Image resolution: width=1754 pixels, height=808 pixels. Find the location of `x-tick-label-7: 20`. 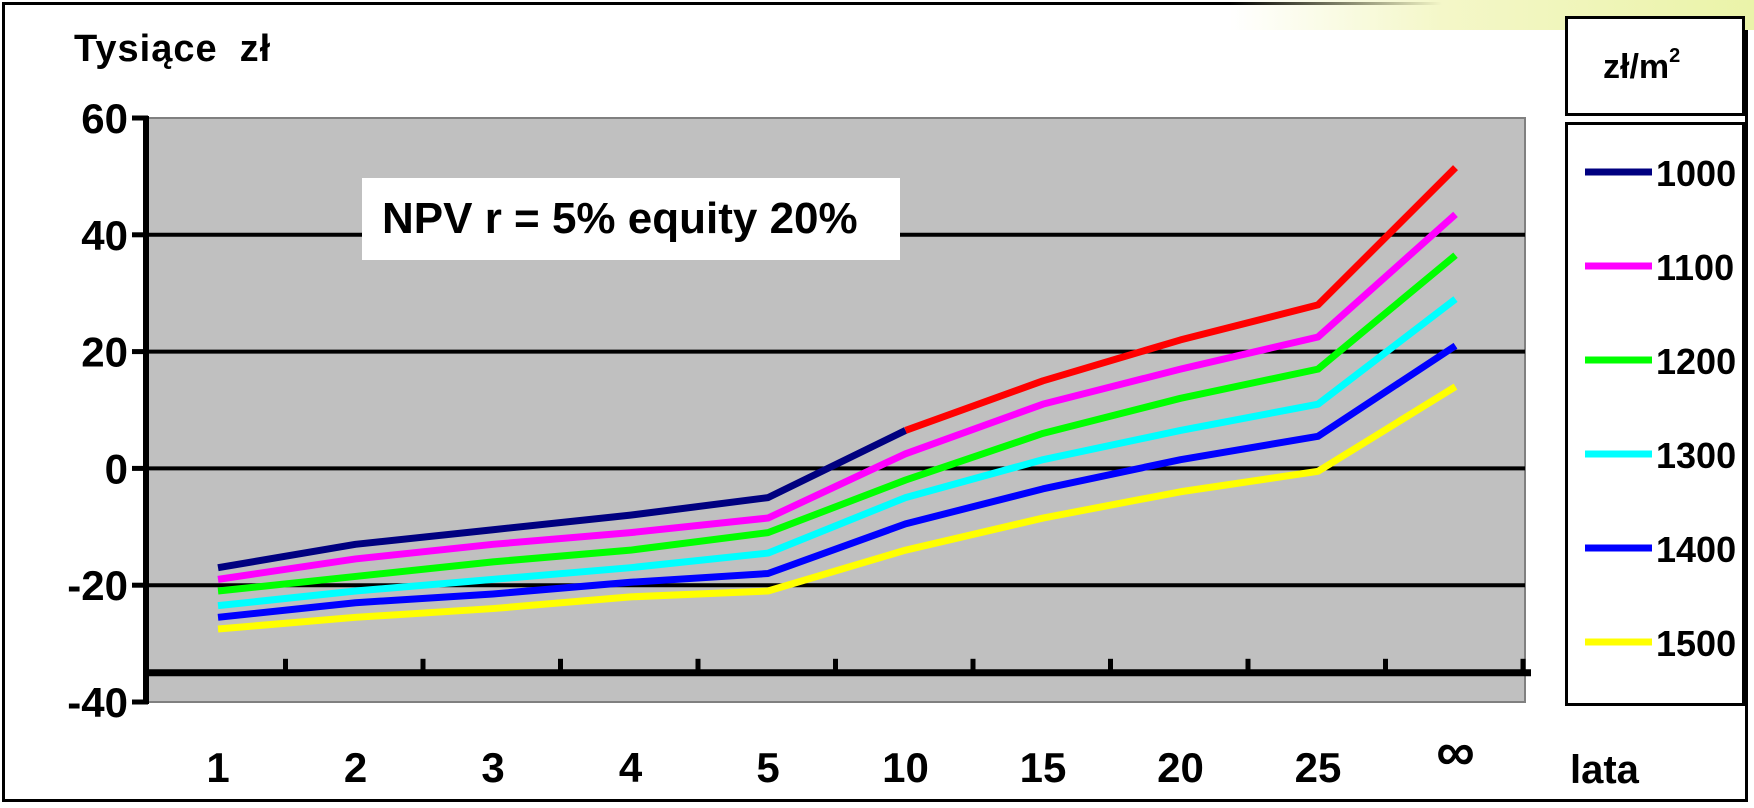

x-tick-label-7: 20 is located at coordinates (1180, 767).